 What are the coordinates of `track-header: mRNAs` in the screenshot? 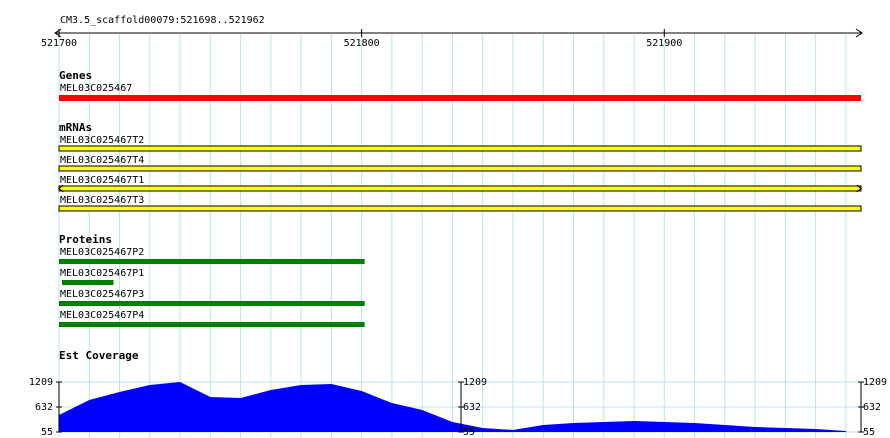 It's located at (75, 127).